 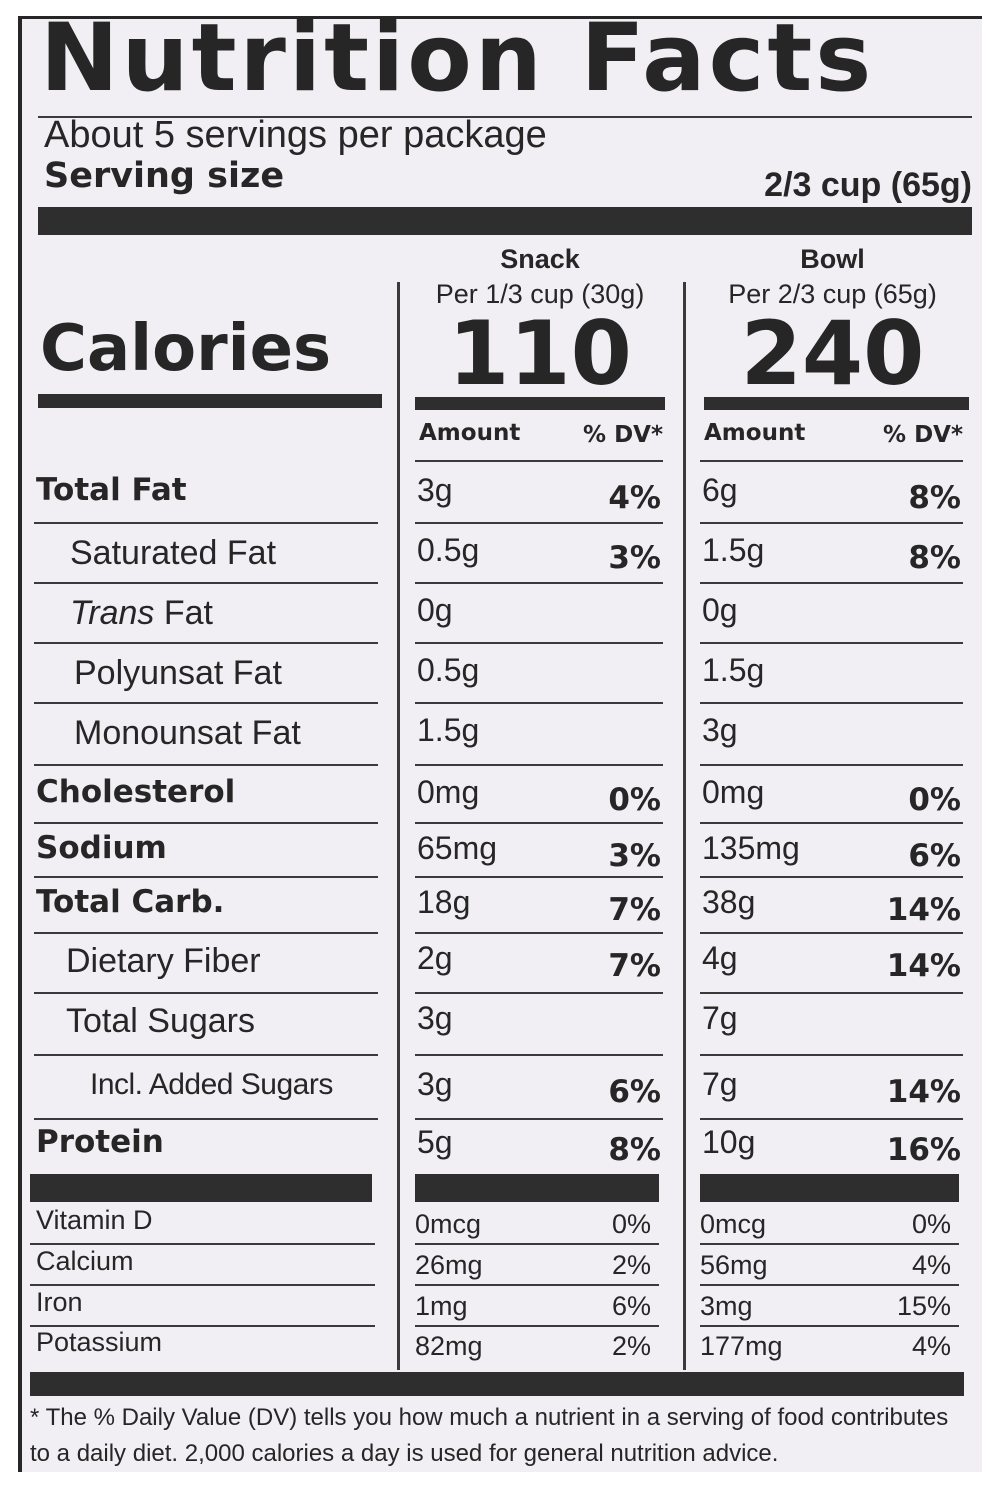 I want to click on nutrient-label: Saturated Fat, so click(x=173, y=553).